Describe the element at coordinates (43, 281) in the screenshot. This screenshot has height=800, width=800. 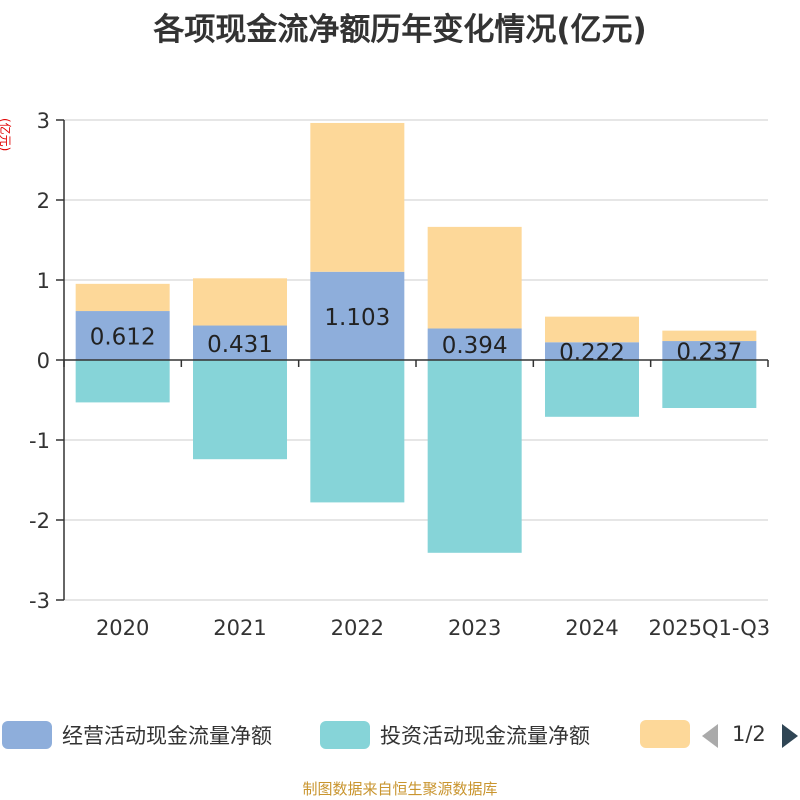
I see `y-tick-label: 1` at that location.